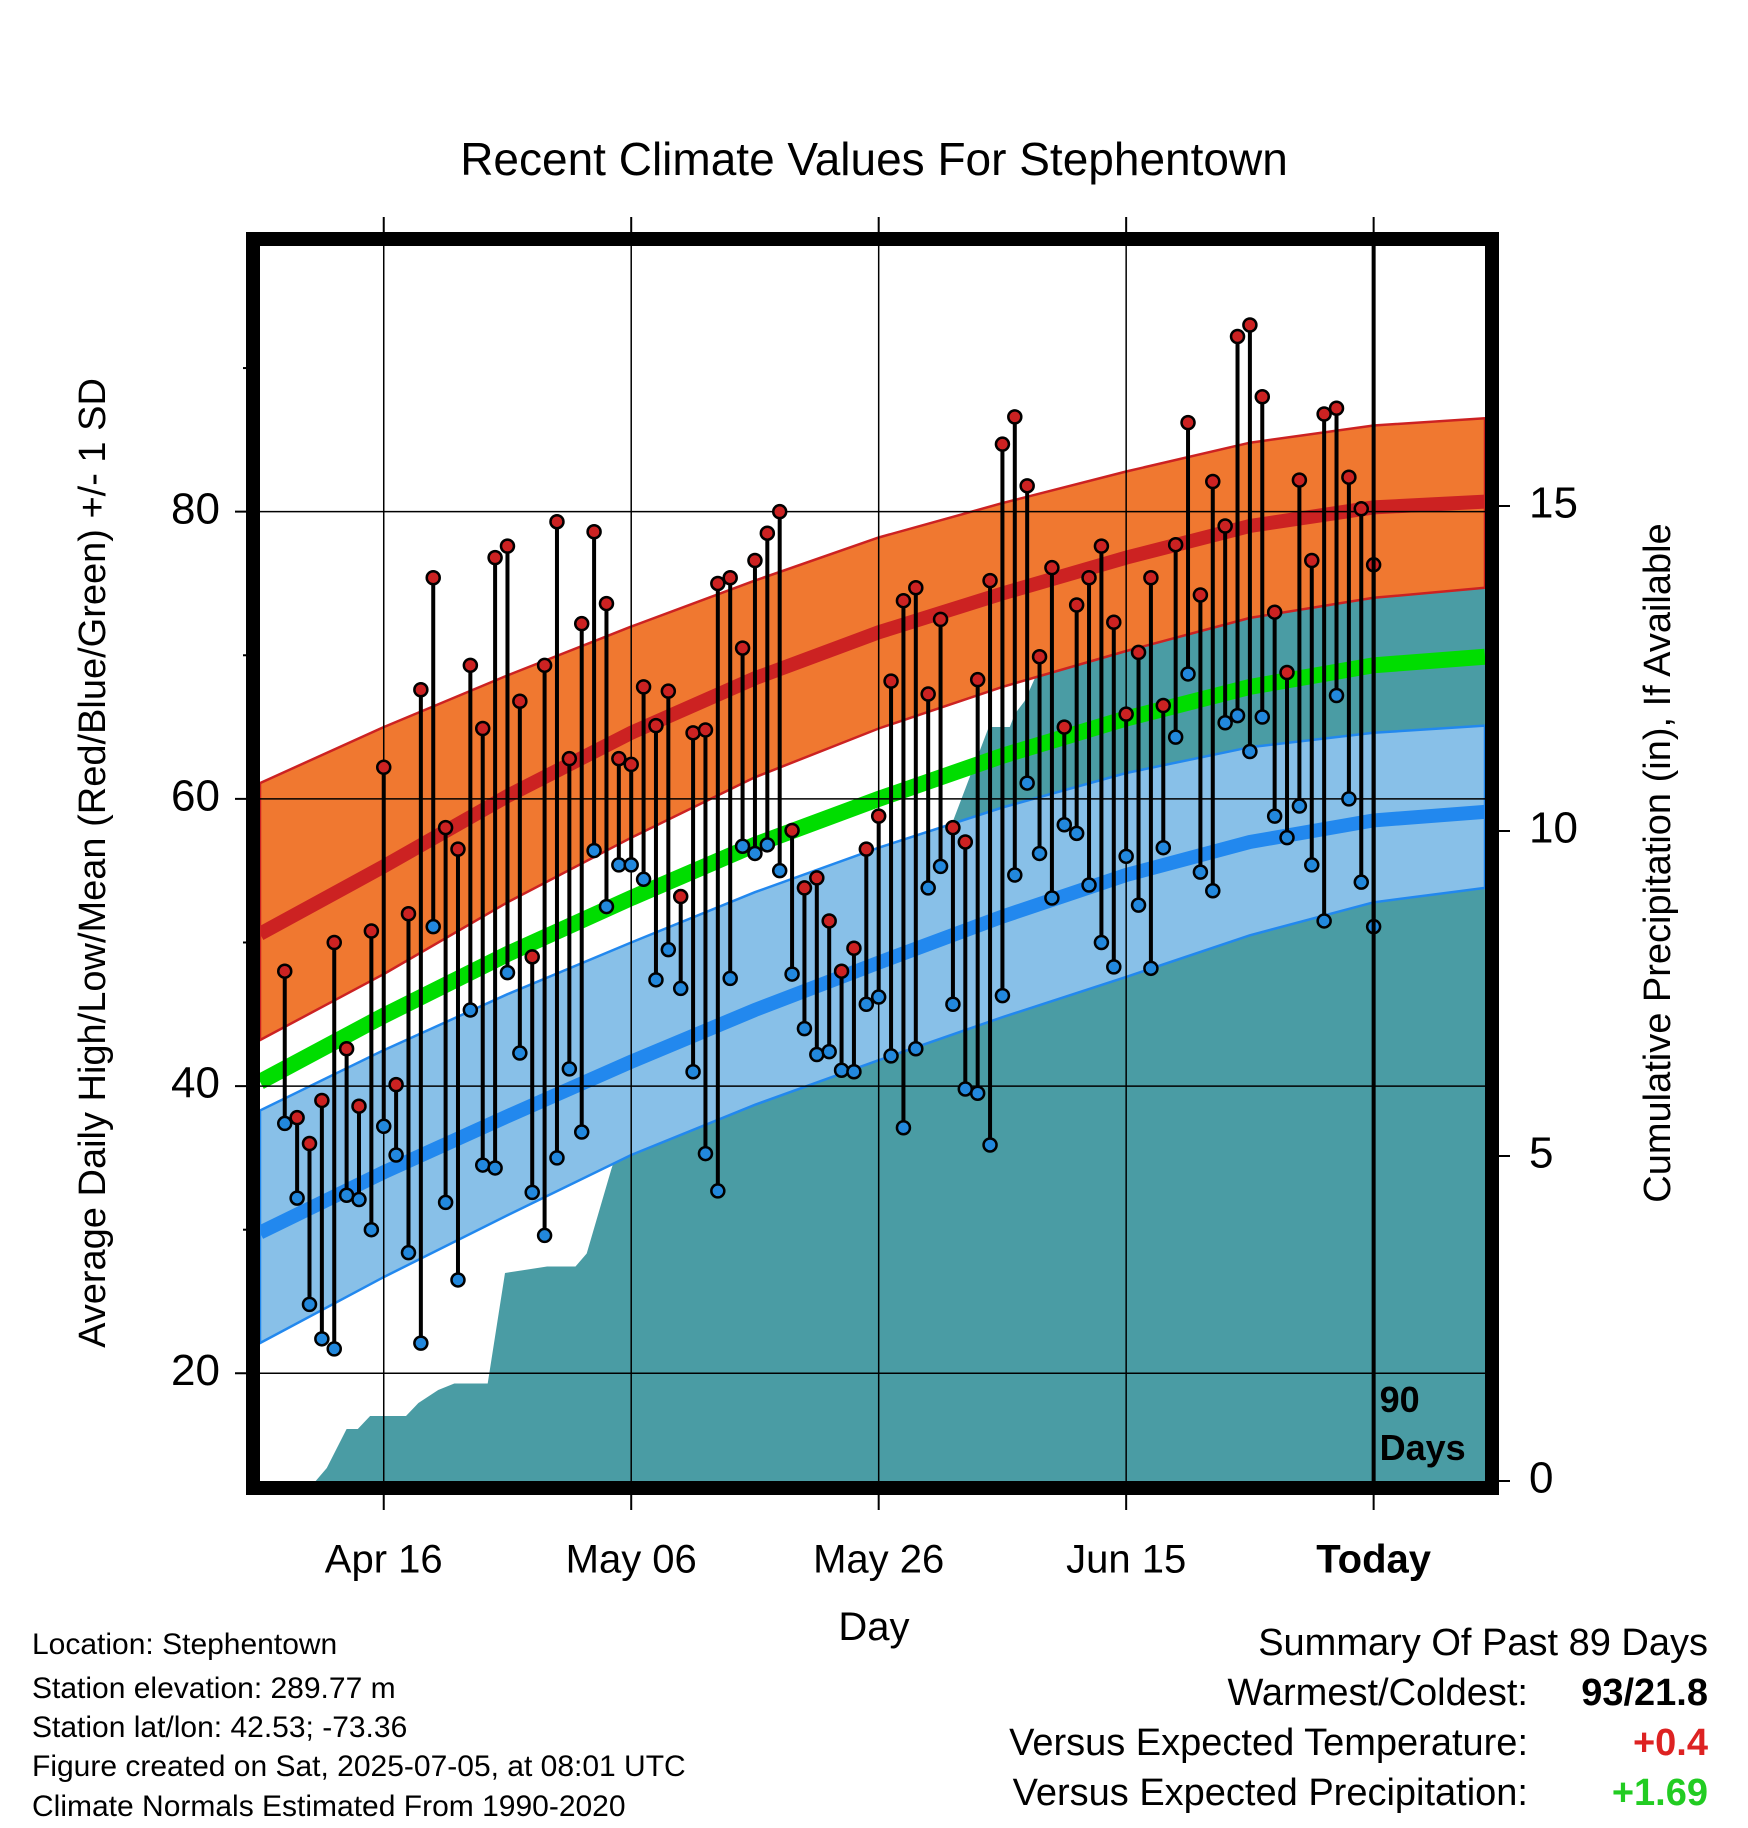 The image size is (1748, 1828). What do you see at coordinates (1483, 1643) in the screenshot?
I see `summary-heading: Summary Of Past 89 Days` at bounding box center [1483, 1643].